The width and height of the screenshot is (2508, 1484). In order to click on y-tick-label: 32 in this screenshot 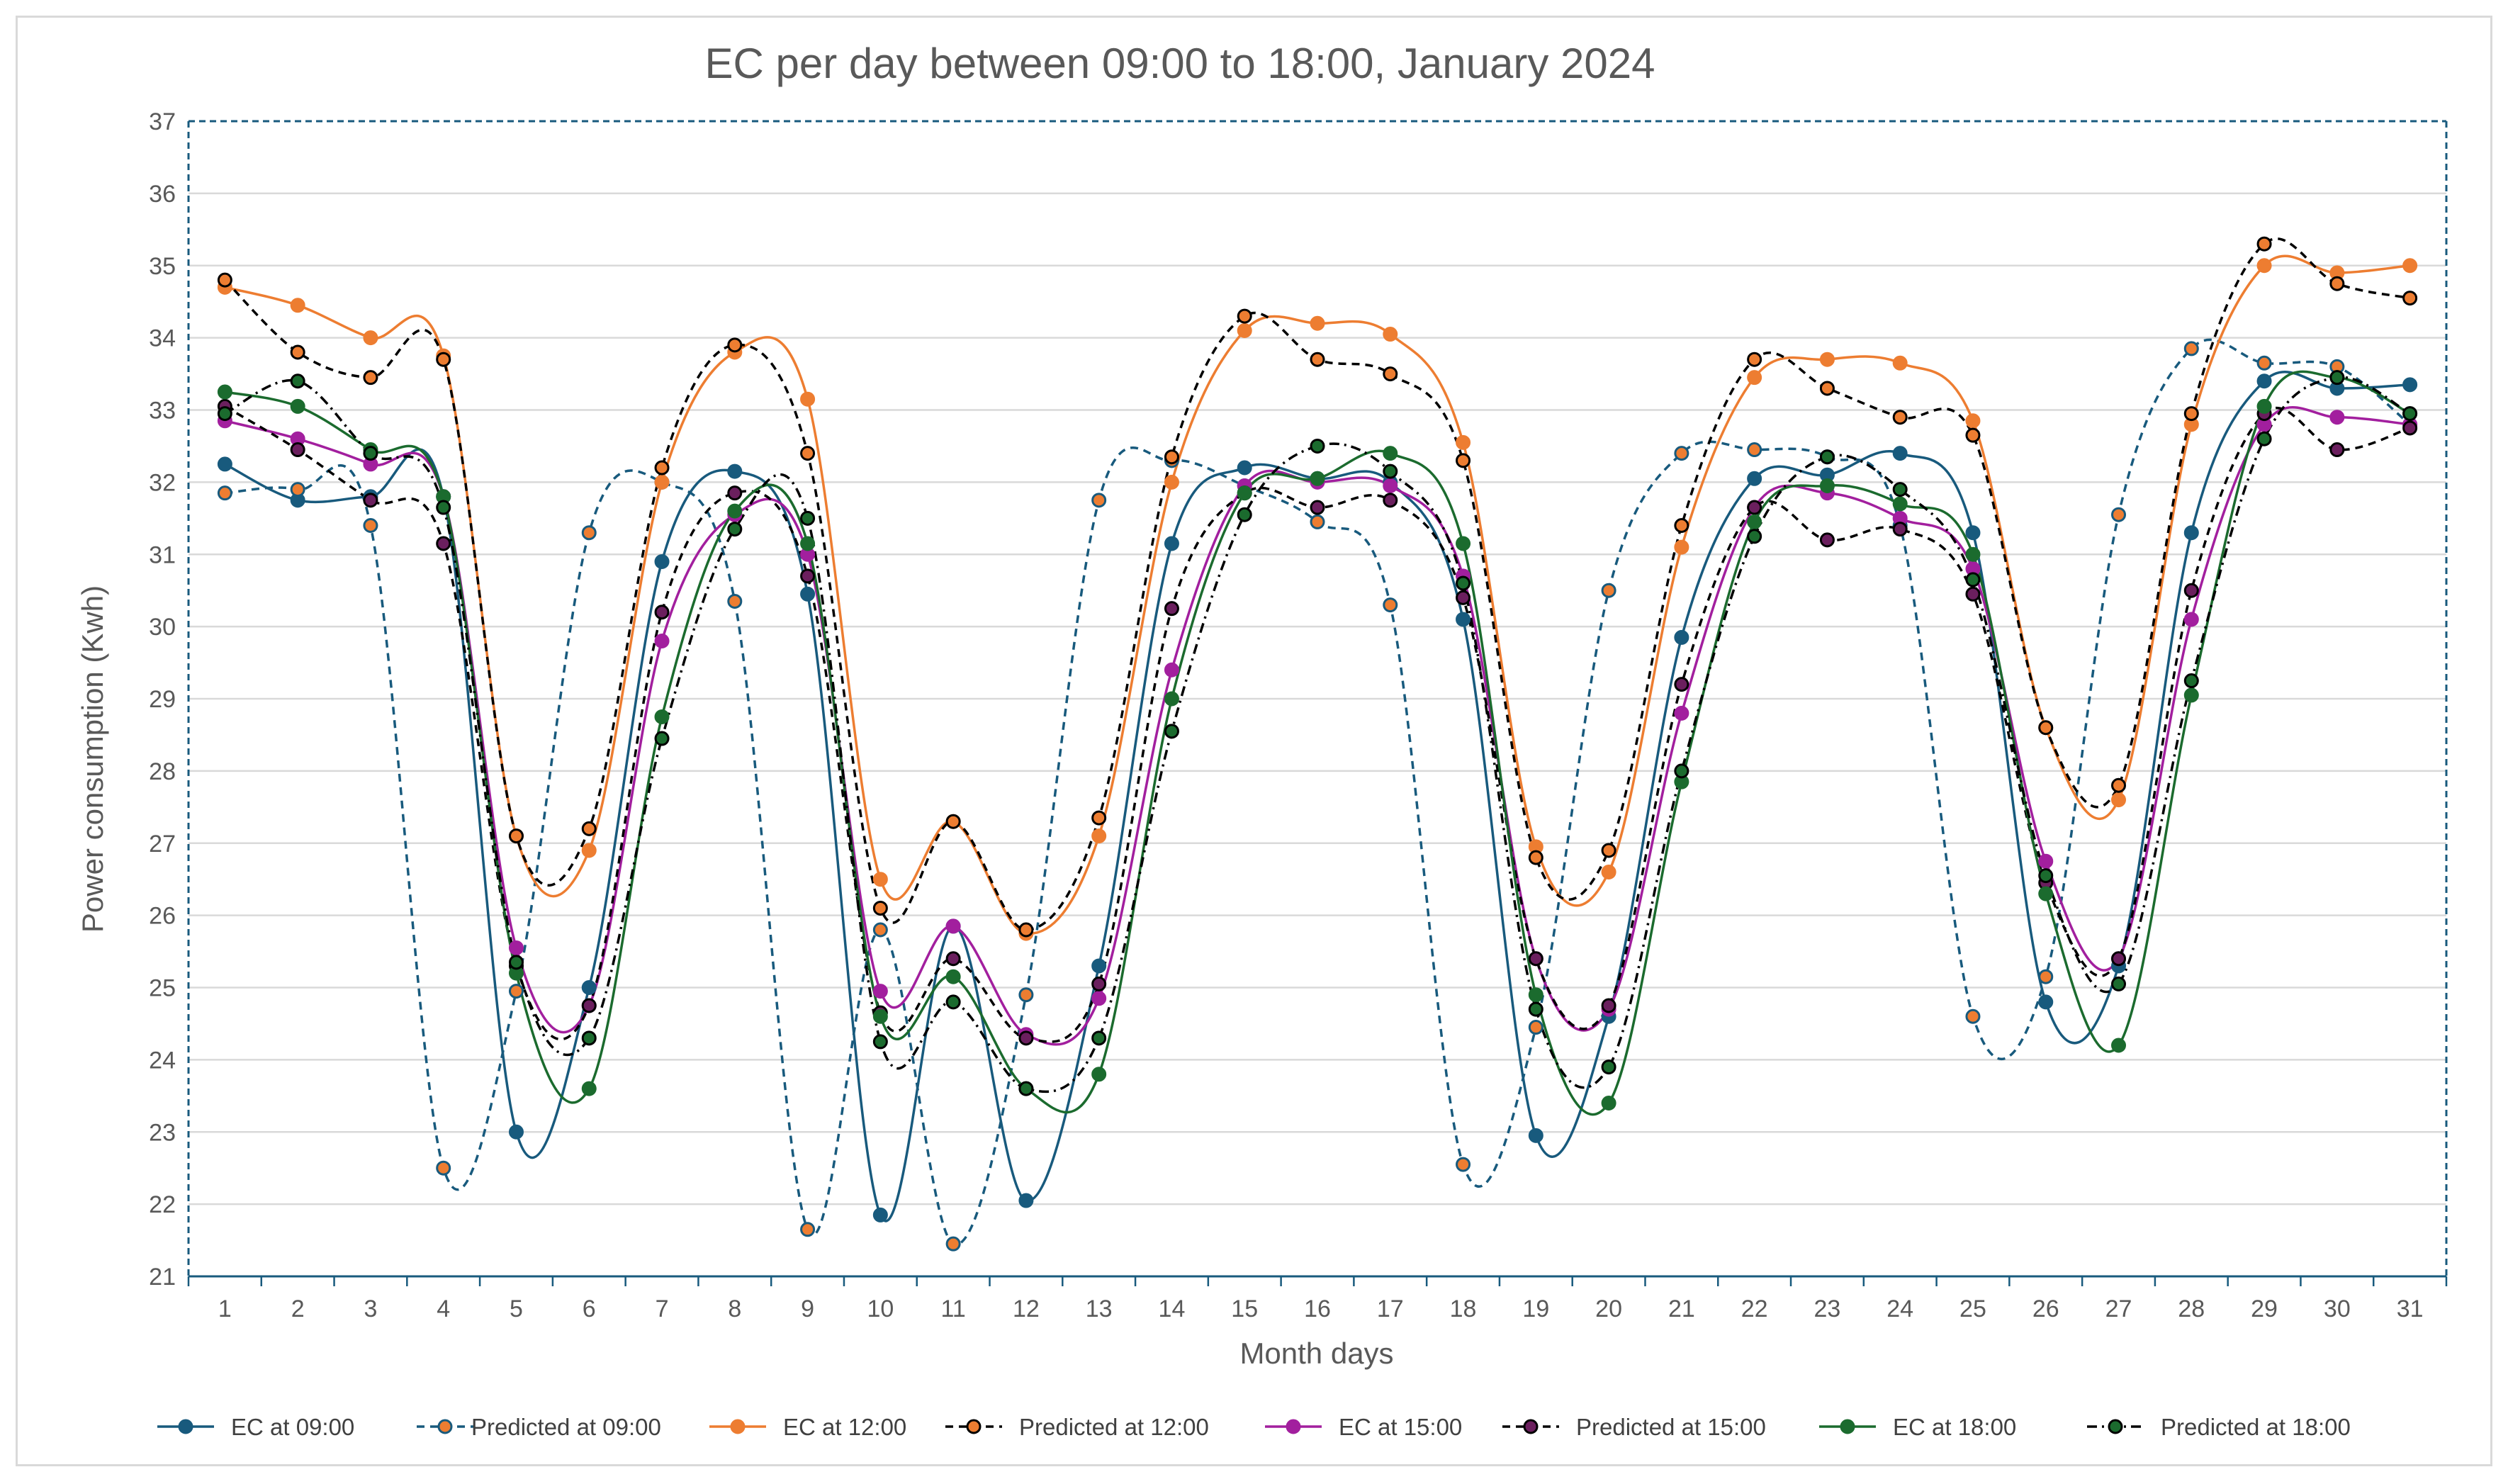, I will do `click(162, 482)`.